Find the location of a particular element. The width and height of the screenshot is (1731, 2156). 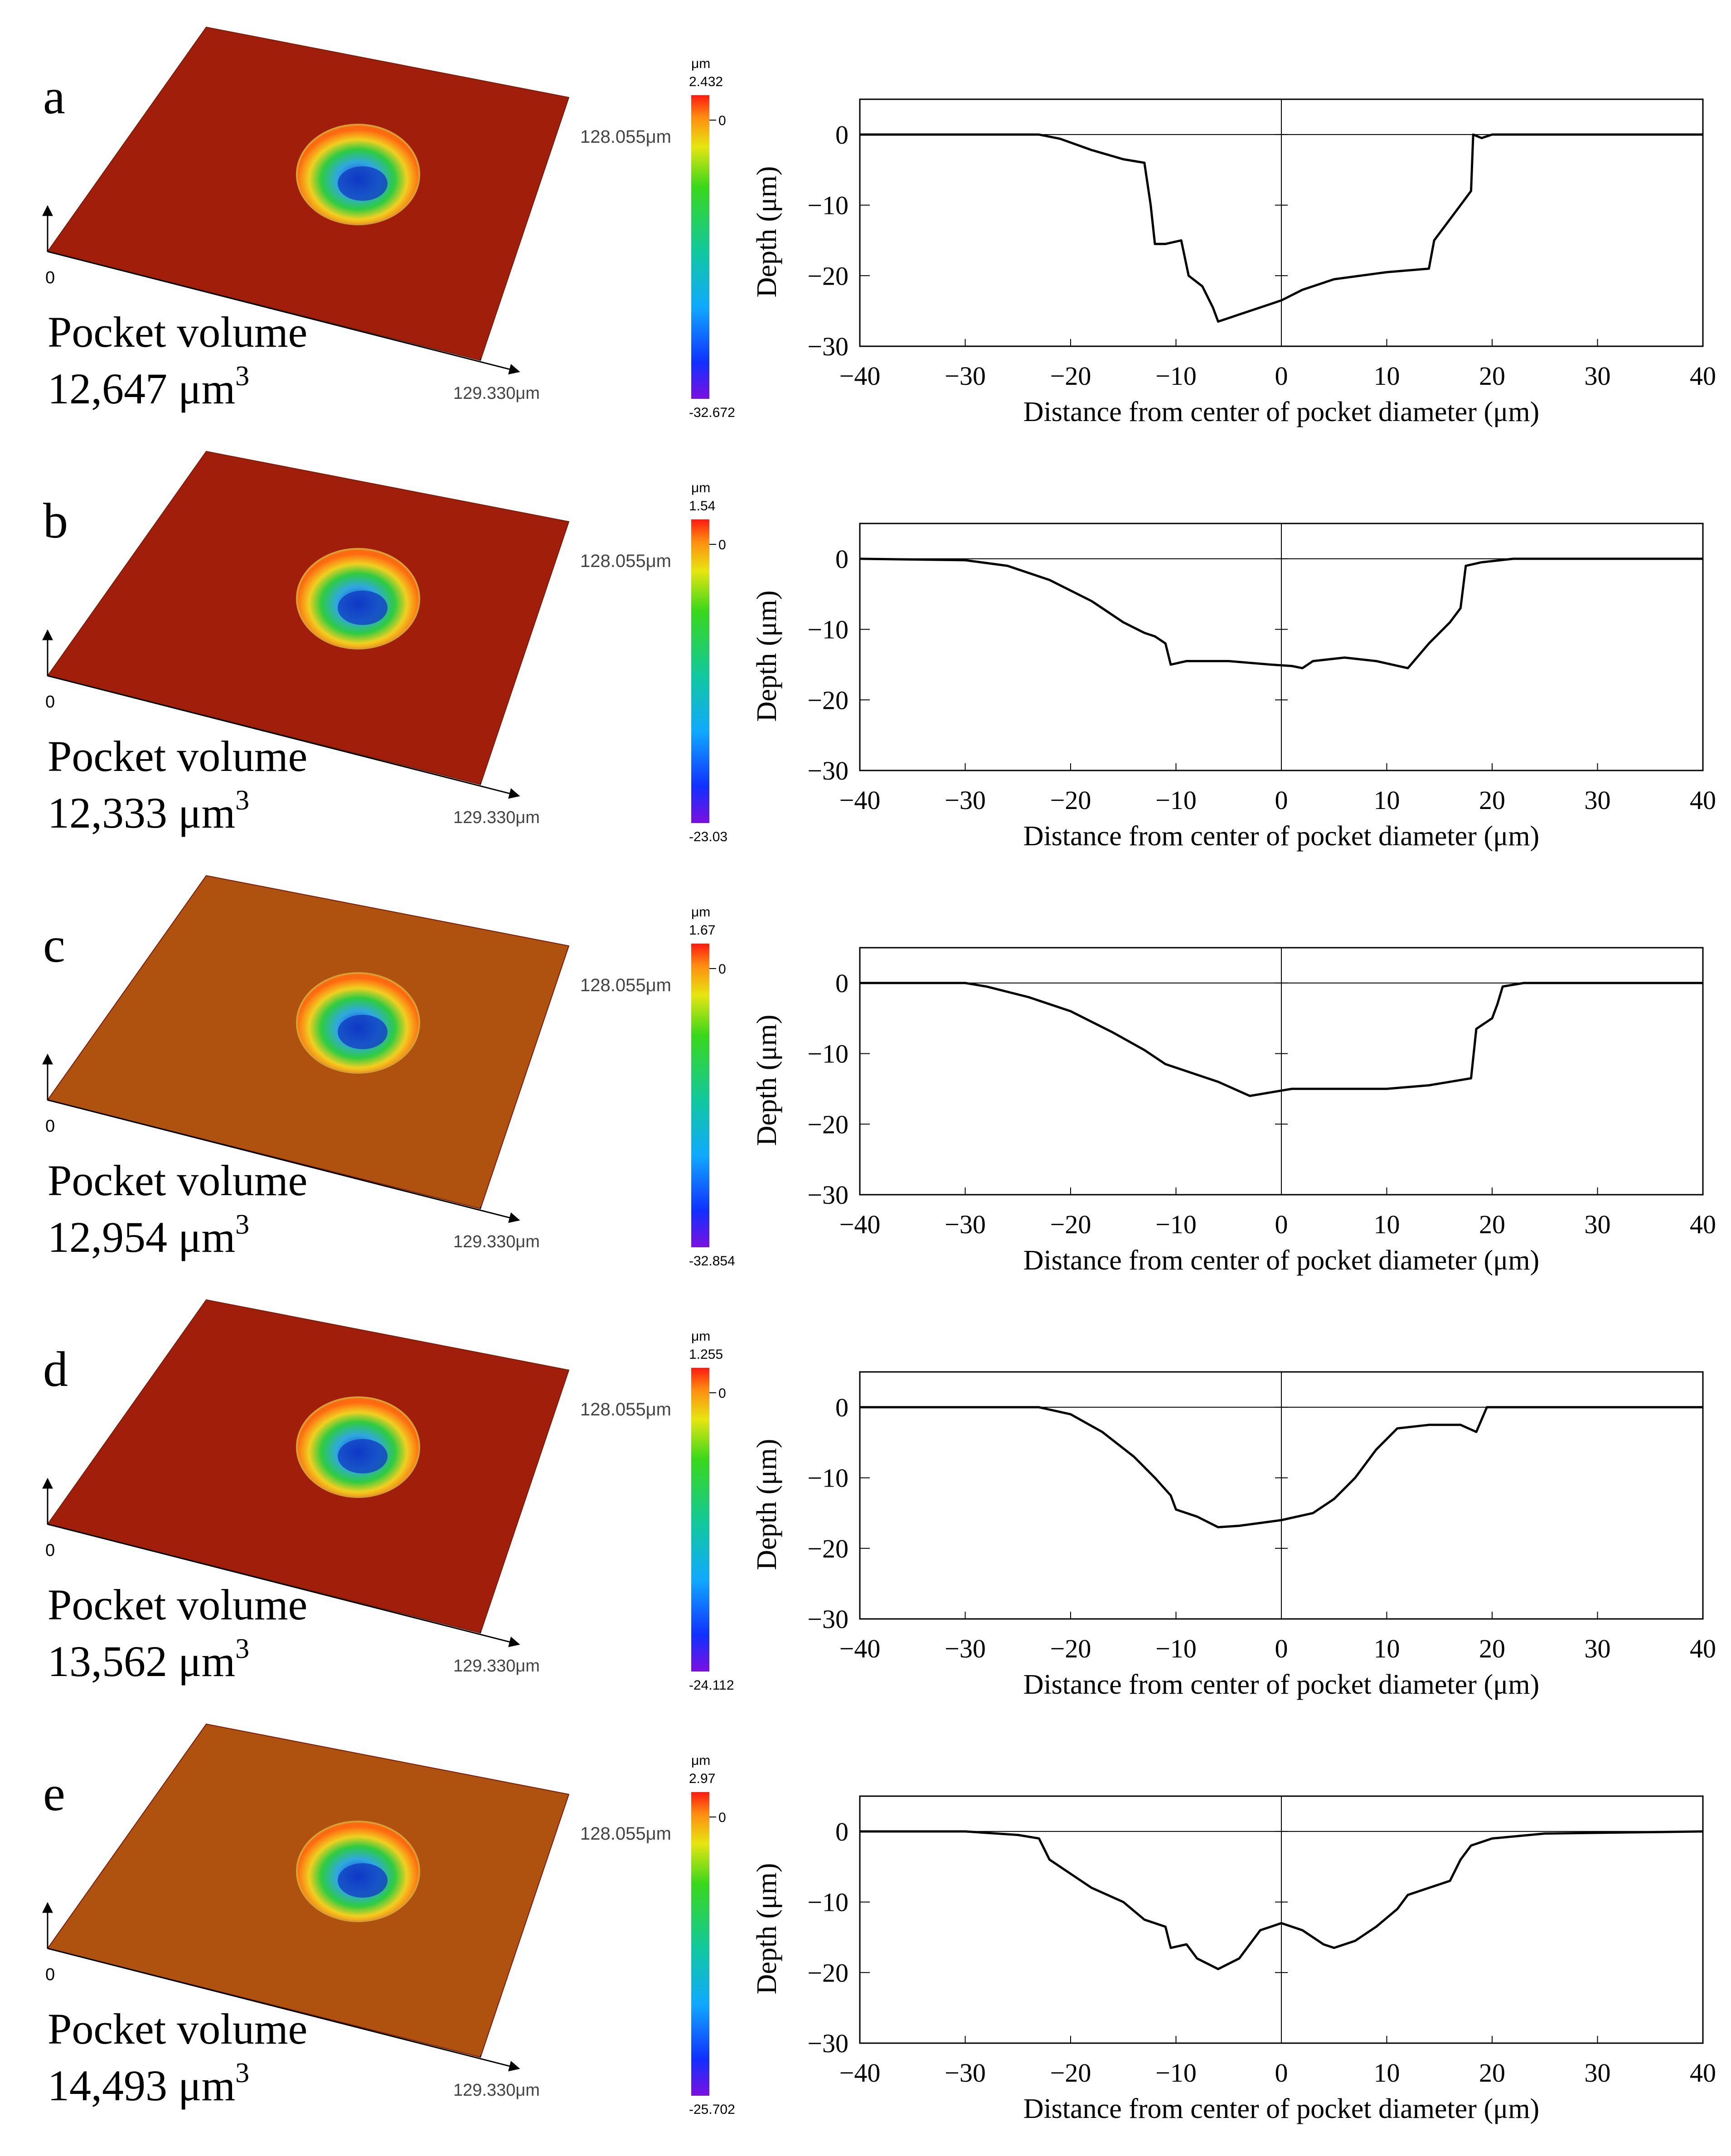

colorbar-min: -32.672 is located at coordinates (712, 412).